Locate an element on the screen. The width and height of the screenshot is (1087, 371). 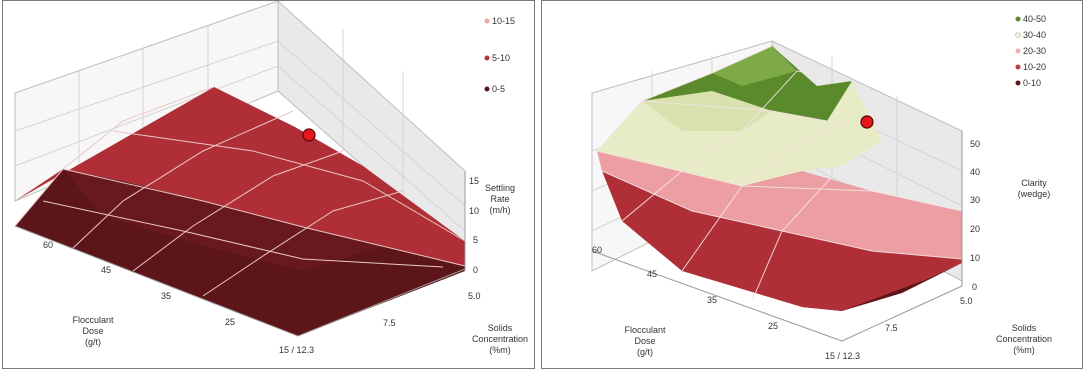
legend-label: 10-20 is located at coordinates (1034, 67).